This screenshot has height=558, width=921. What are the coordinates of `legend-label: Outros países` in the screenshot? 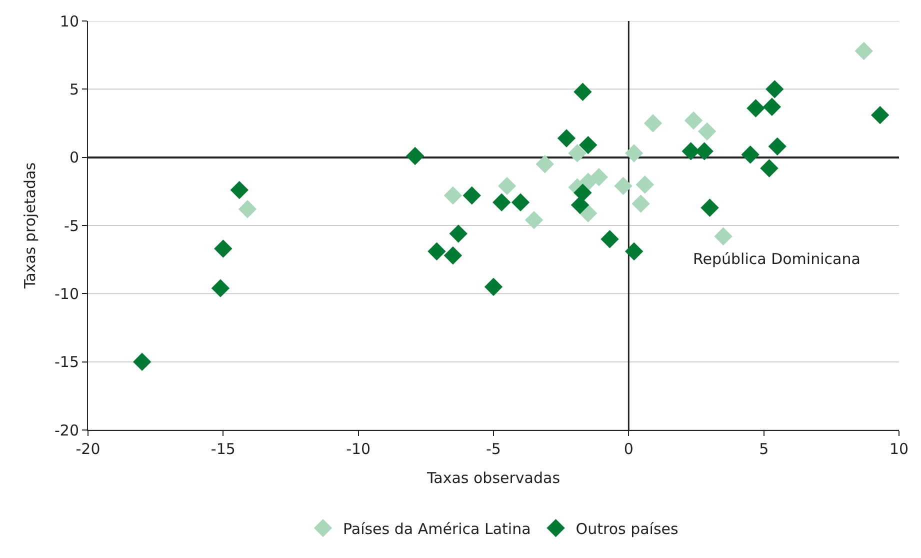 It's located at (627, 529).